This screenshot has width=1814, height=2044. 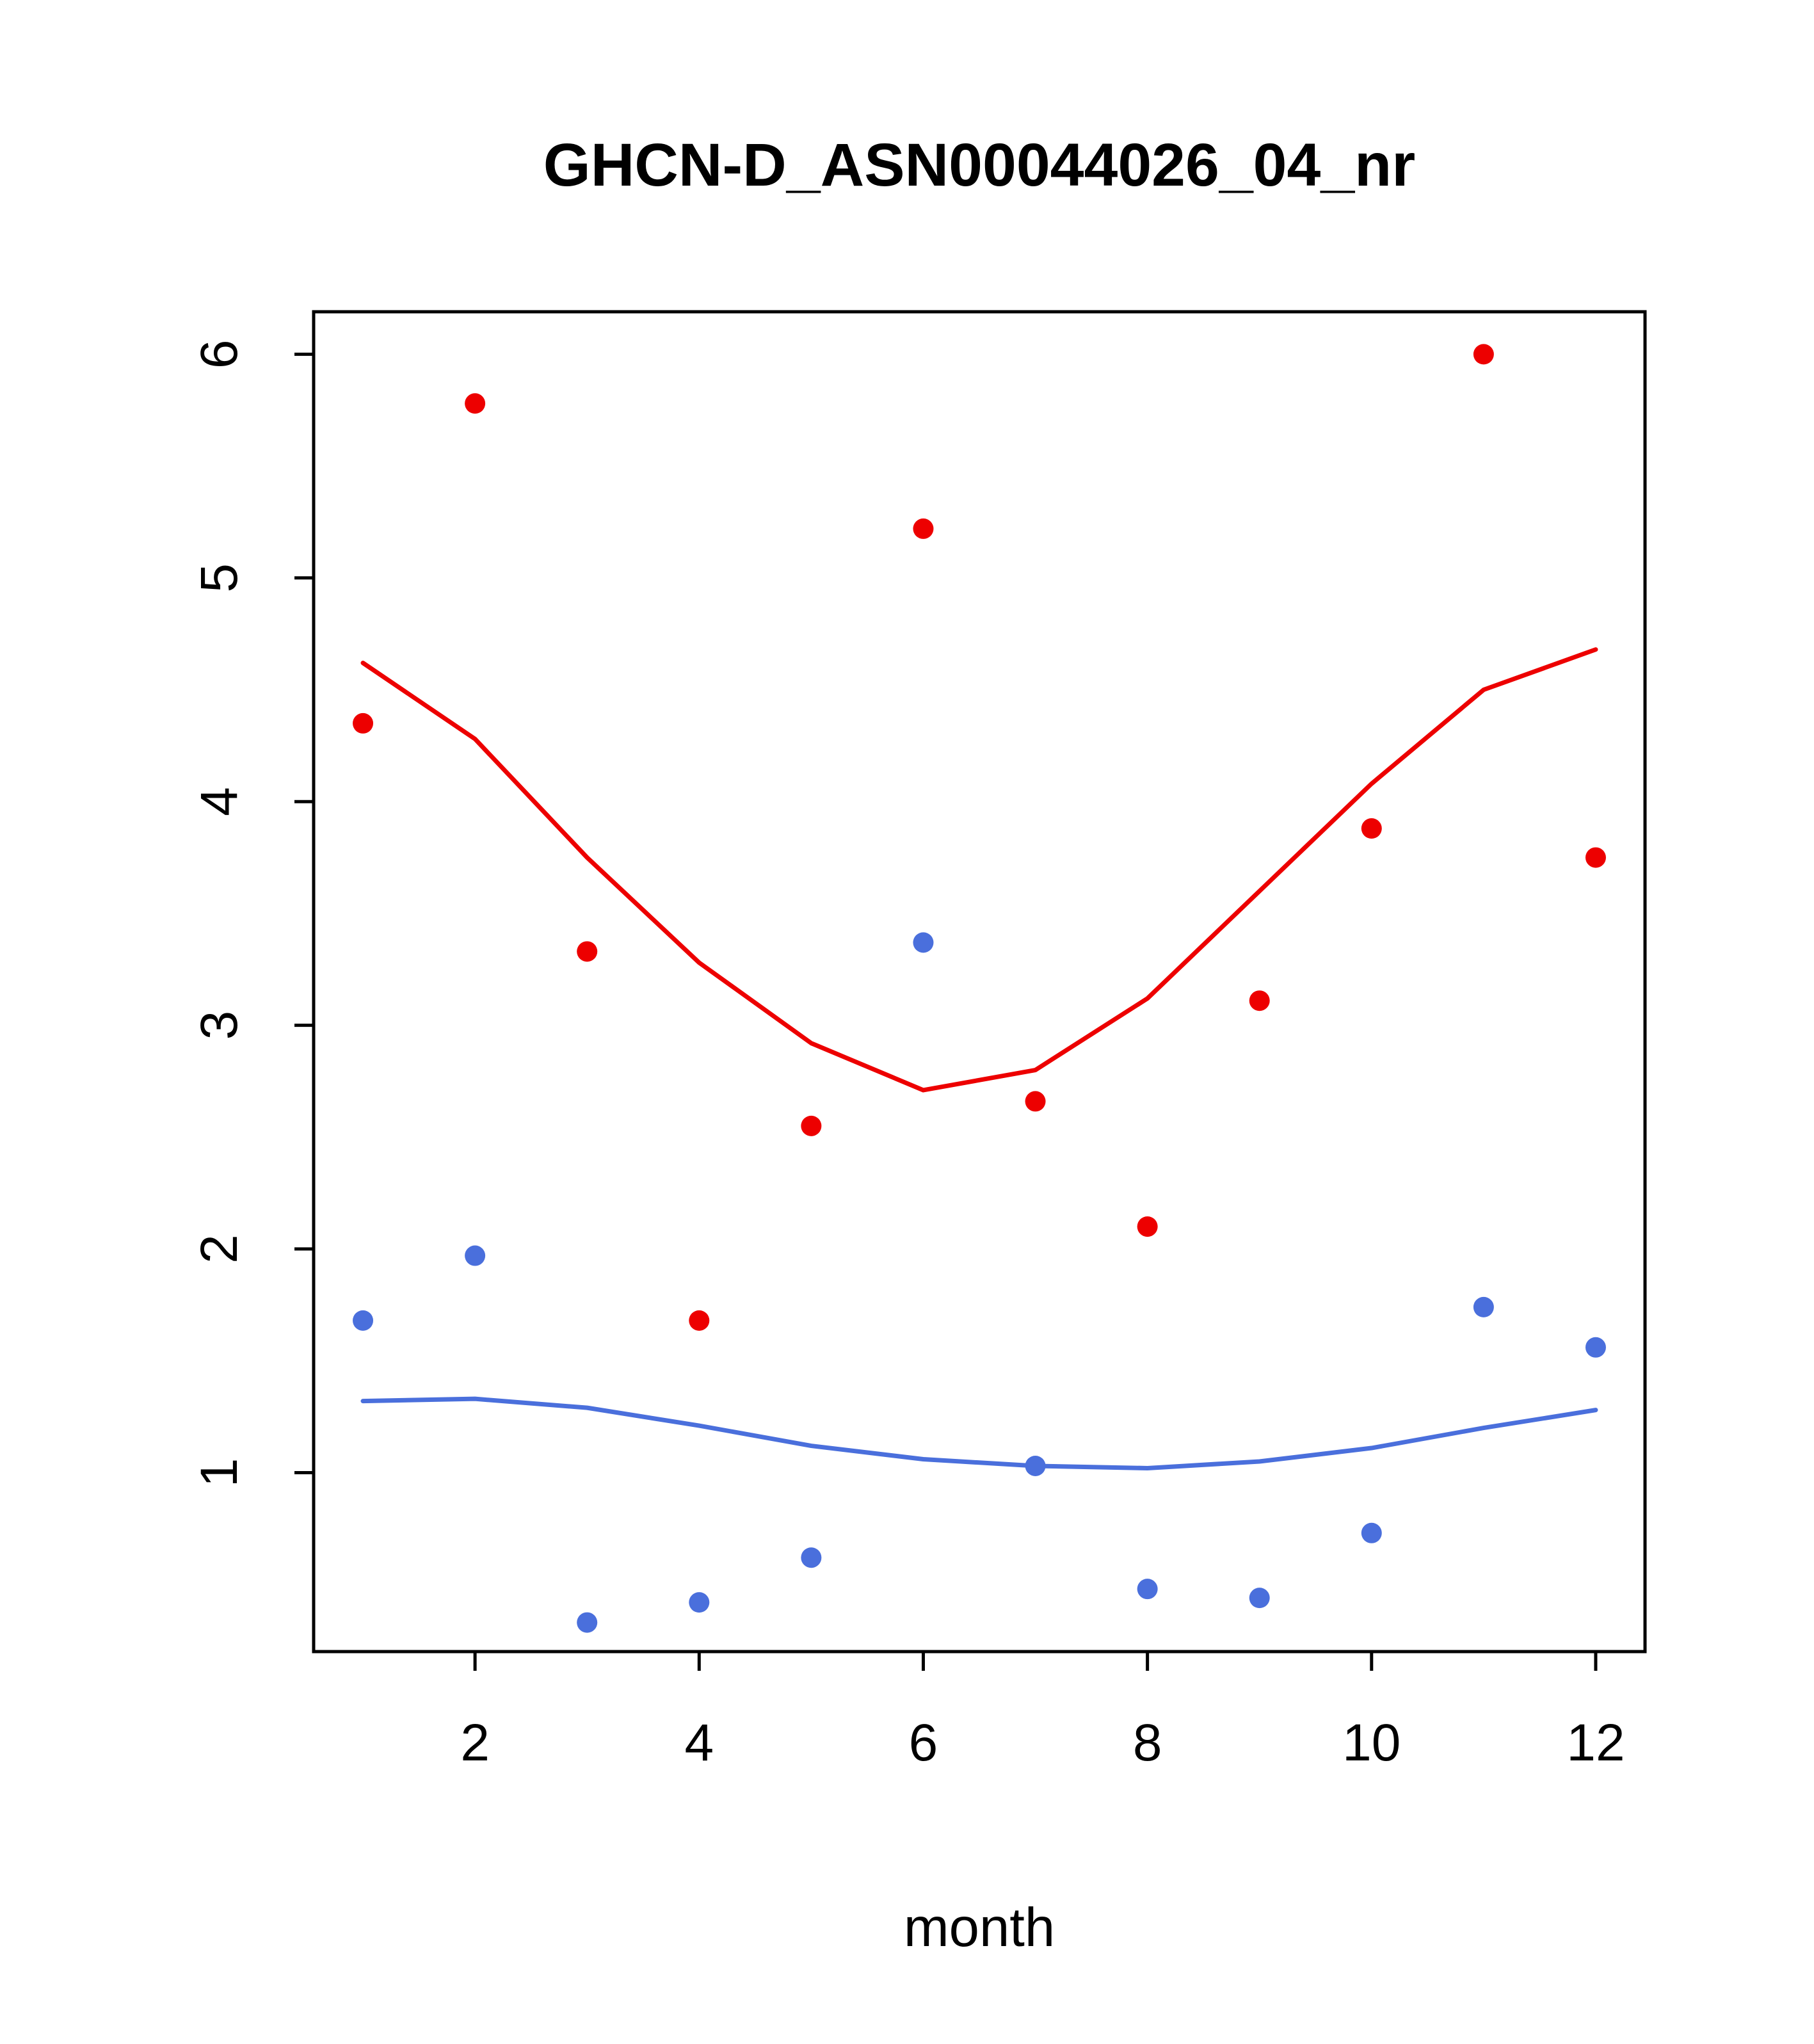 What do you see at coordinates (923, 1743) in the screenshot?
I see `x-tick-label: 6` at bounding box center [923, 1743].